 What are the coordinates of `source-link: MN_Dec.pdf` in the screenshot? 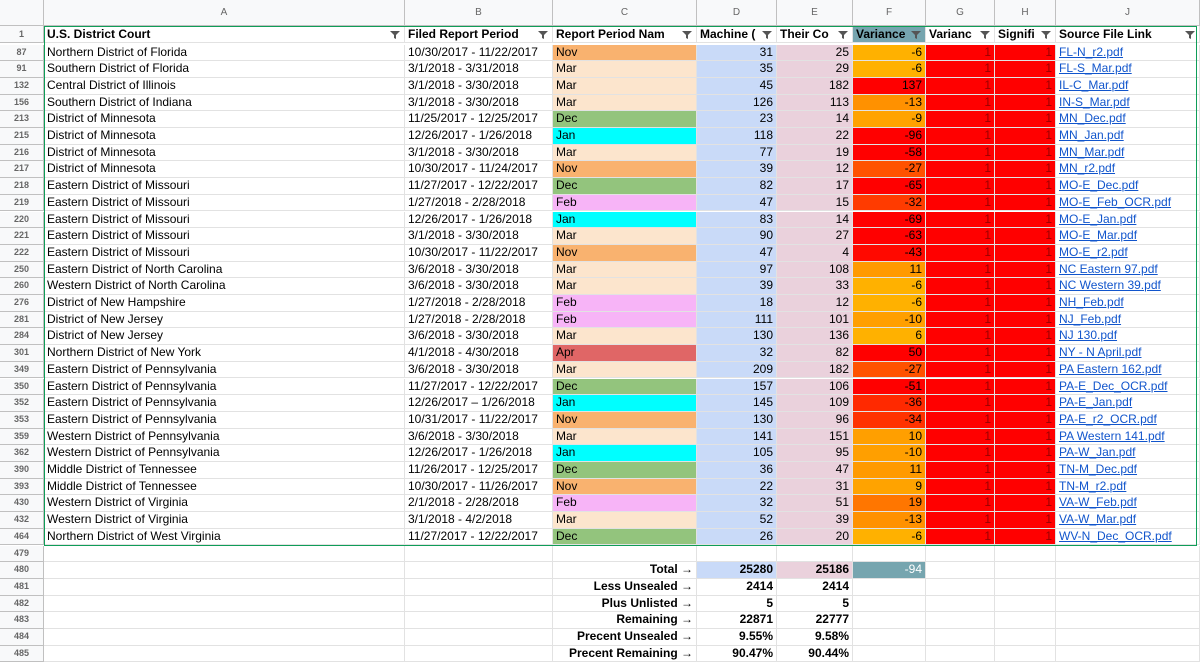 It's located at (1128, 119).